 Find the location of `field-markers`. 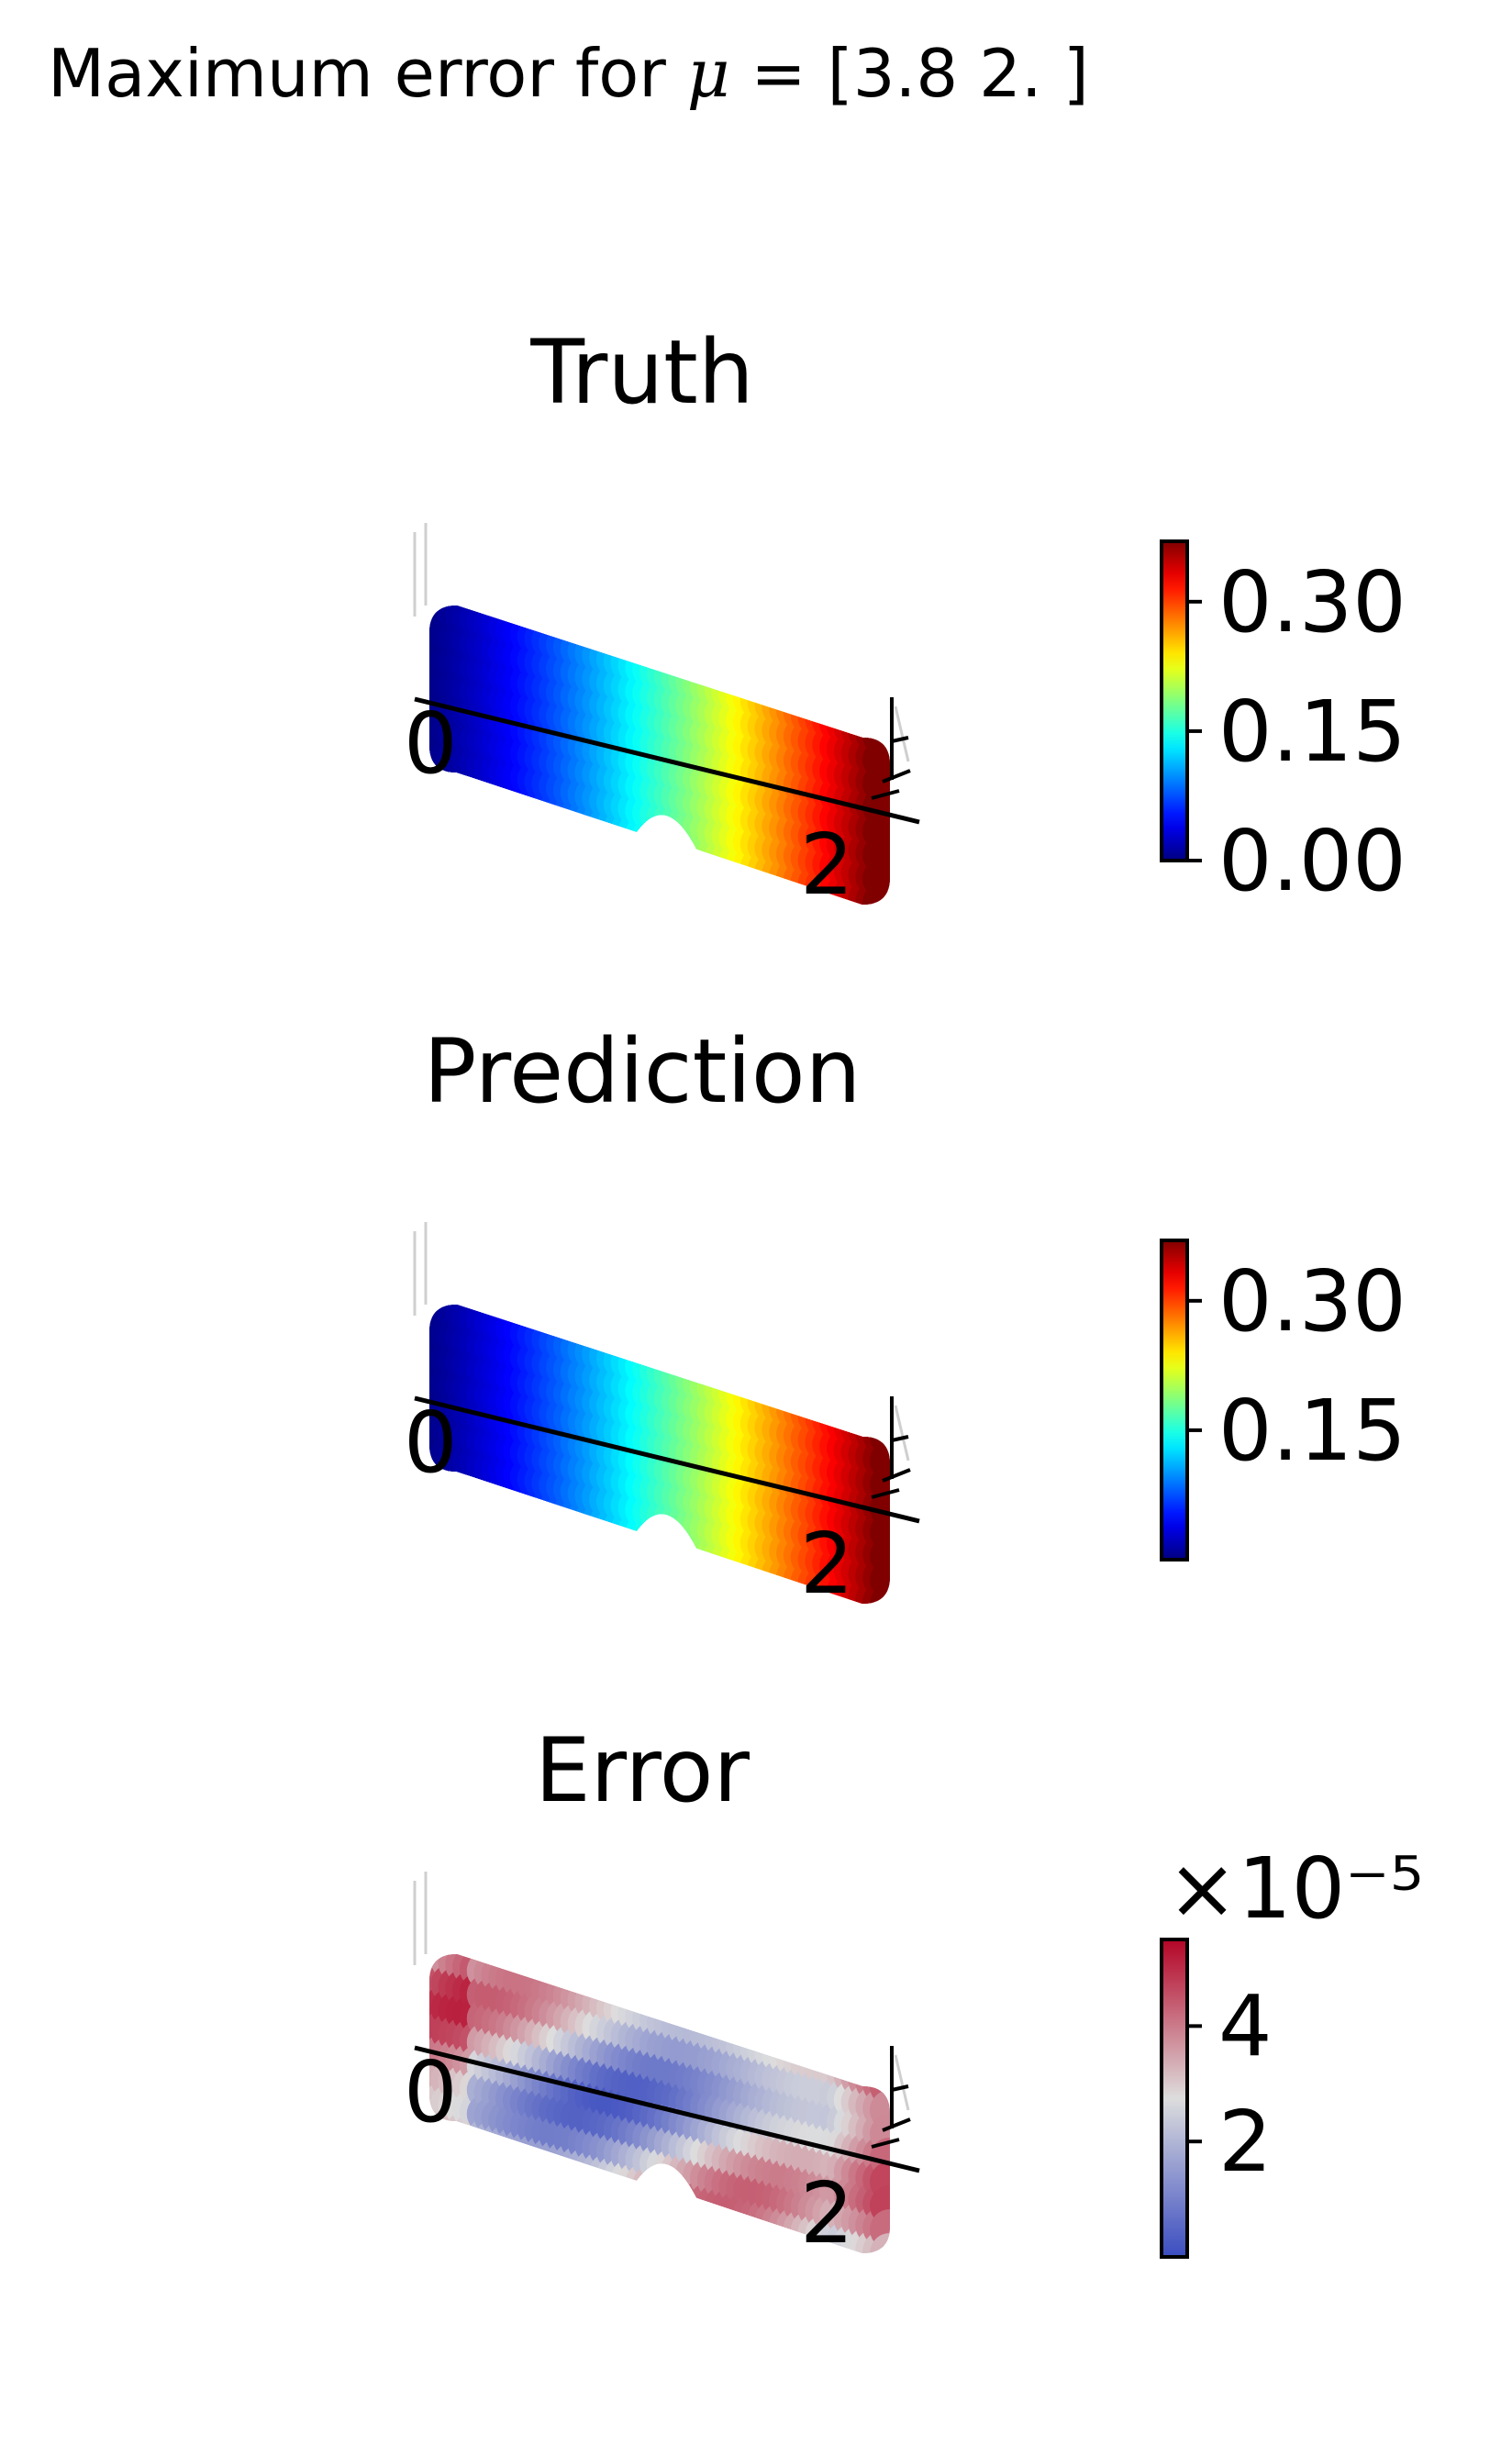

field-markers is located at coordinates (659, 1455).